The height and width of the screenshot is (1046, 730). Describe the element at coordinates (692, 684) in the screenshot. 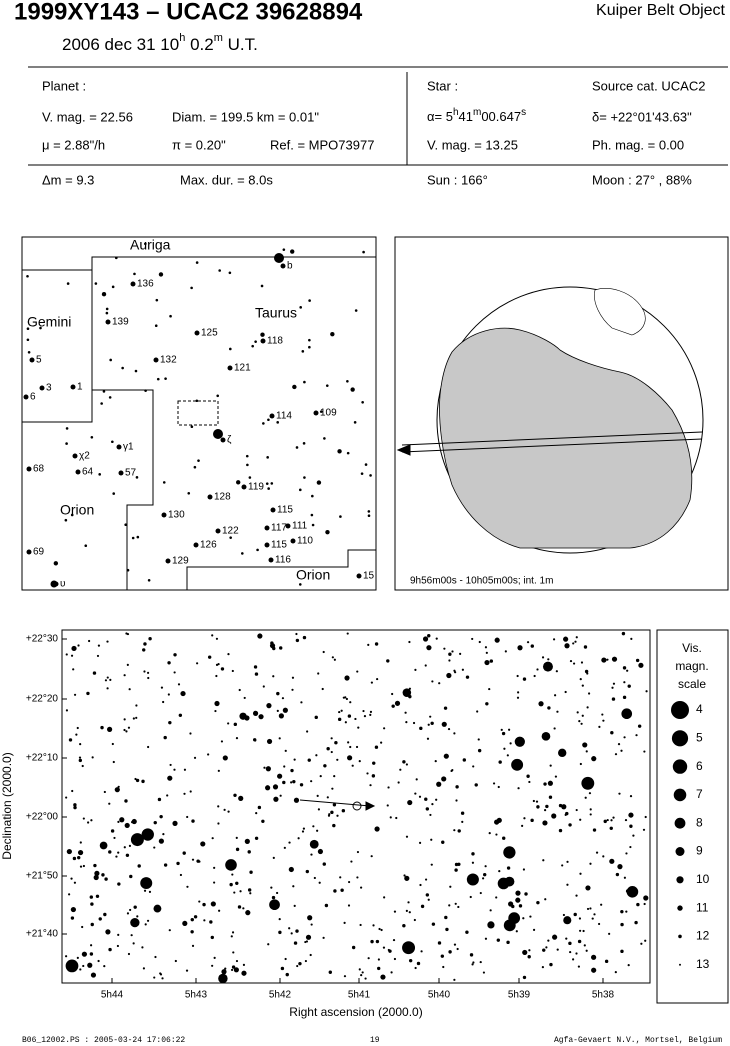

I see `scale-title: scale` at that location.